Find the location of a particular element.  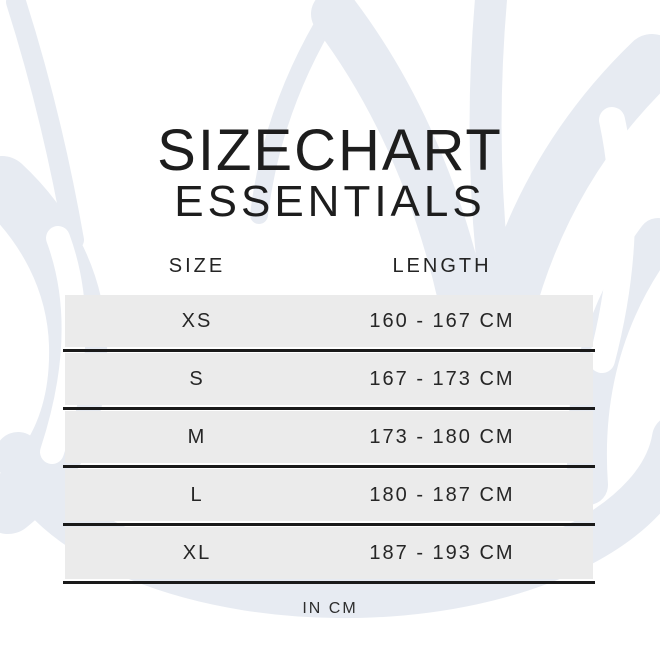

length-cell: 180 - 187 CM is located at coordinates (442, 494).